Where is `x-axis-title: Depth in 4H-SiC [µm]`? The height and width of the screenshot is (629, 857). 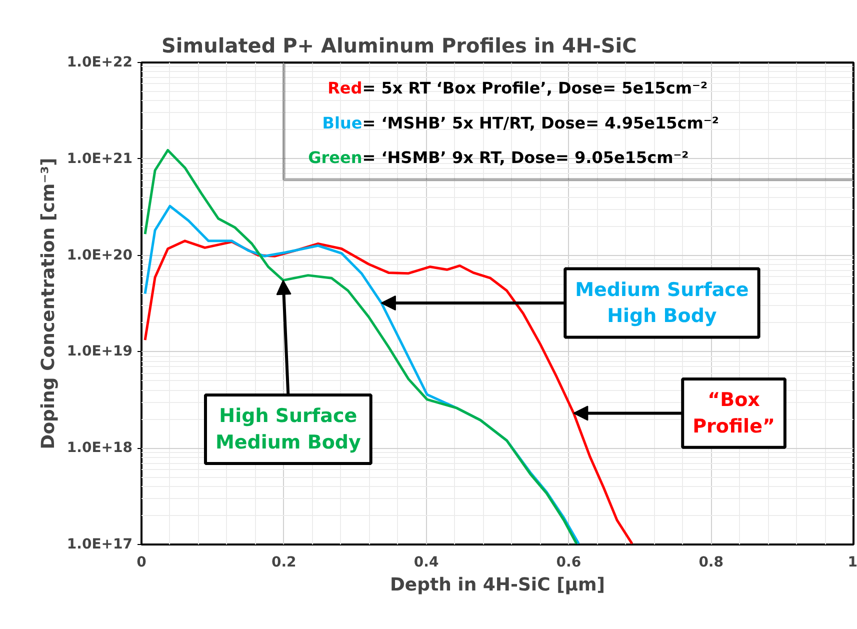
x-axis-title: Depth in 4H-SiC [µm] is located at coordinates (498, 585).